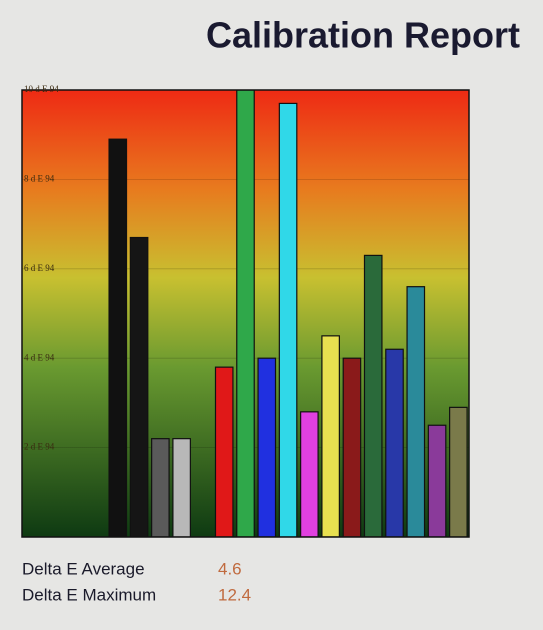 The image size is (543, 630). Describe the element at coordinates (363, 35) in the screenshot. I see `chart-title: Calibration Report` at that location.